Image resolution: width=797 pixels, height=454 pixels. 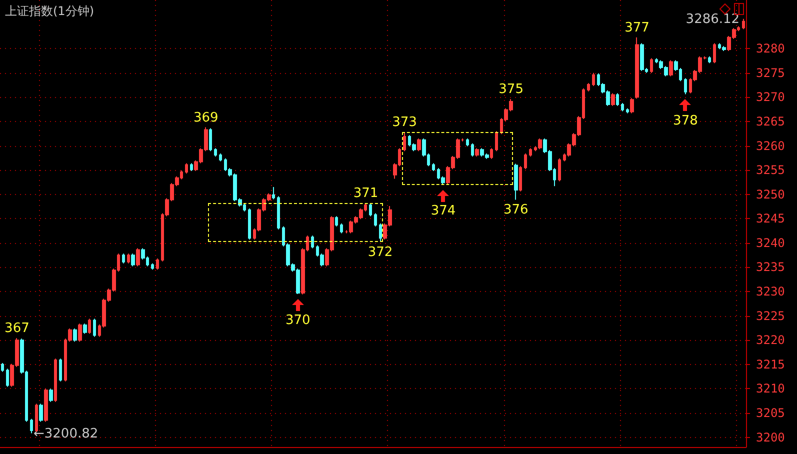 I want to click on annotation: 372, so click(x=380, y=252).